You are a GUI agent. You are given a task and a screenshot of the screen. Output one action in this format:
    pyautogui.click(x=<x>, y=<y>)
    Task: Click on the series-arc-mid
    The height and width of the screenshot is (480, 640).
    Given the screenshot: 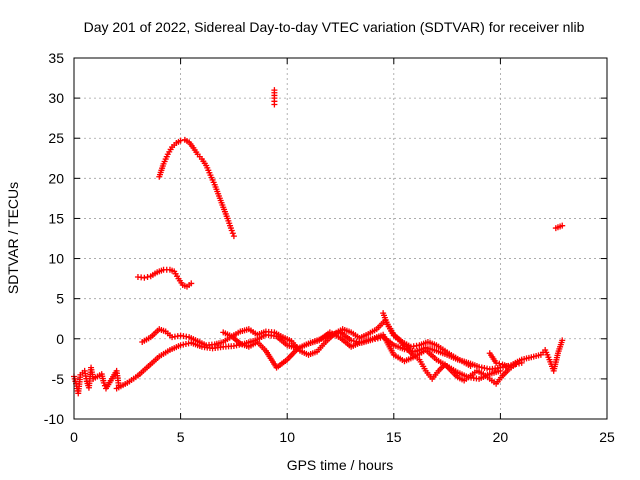 What is the action you would take?
    pyautogui.click(x=164, y=278)
    